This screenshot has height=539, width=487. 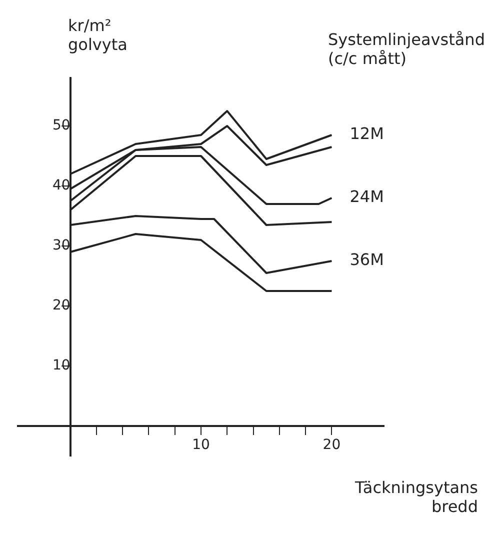 I want to click on x-axis-title: Täckningsytans bredd, so click(x=416, y=497).